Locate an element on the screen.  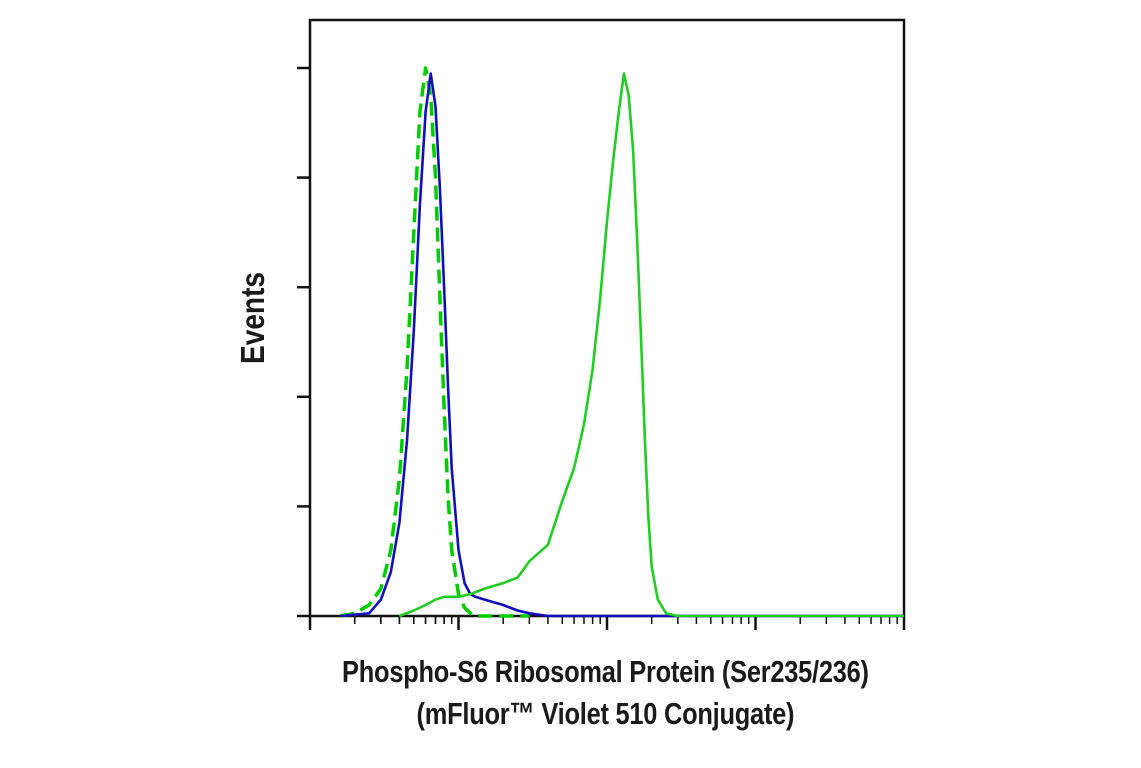
x-axis-label-line-2: (mFluor™ Violet 510 Conjugate) is located at coordinates (605, 713).